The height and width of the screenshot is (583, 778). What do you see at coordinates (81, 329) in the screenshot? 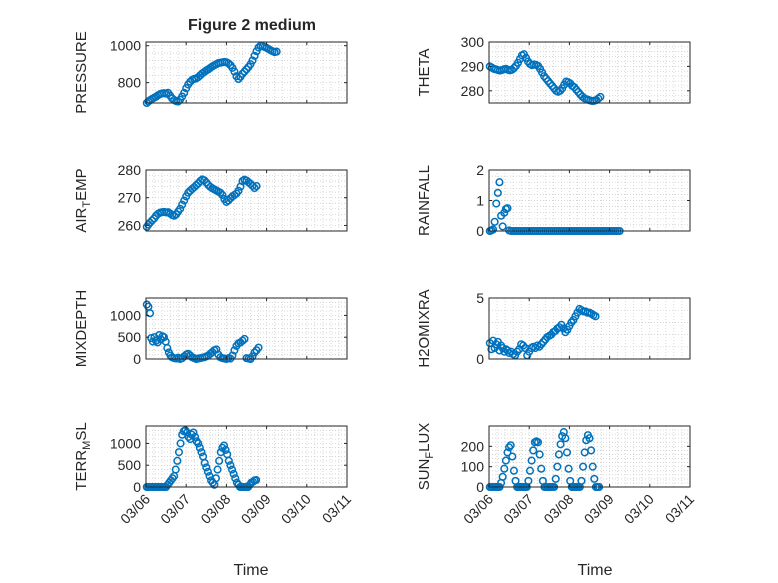
I see `y-axis-label: MIXDEPTH` at bounding box center [81, 329].